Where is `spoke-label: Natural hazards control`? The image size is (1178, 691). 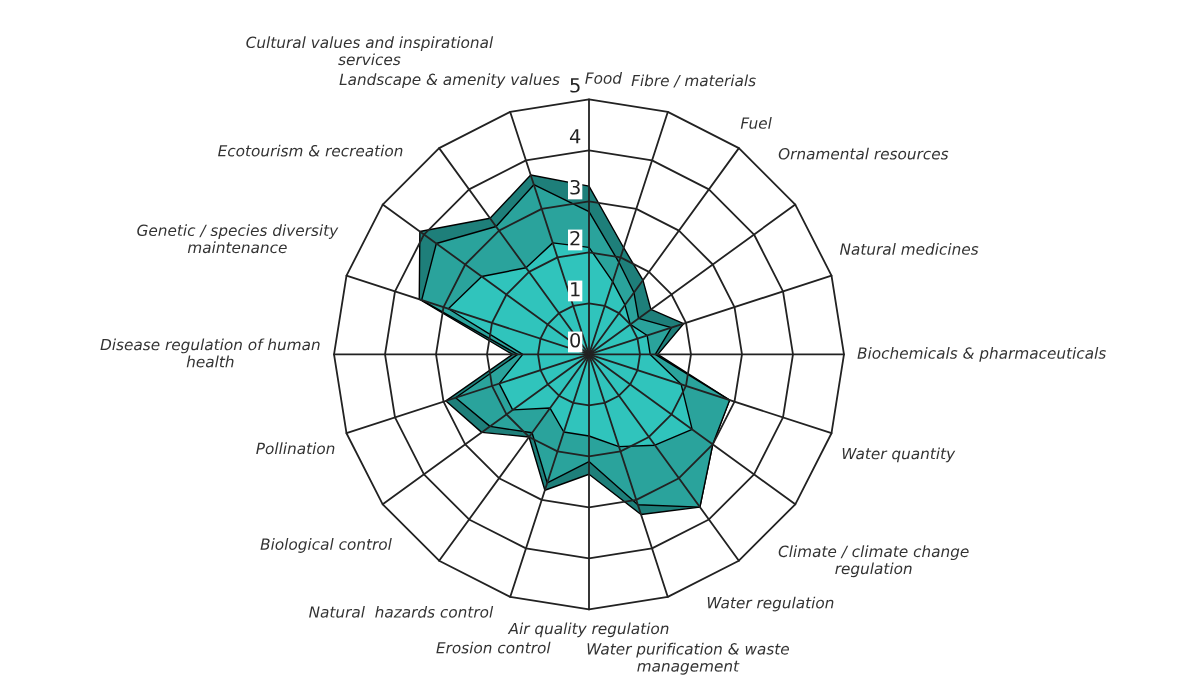
spoke-label: Natural hazards control is located at coordinates (401, 611).